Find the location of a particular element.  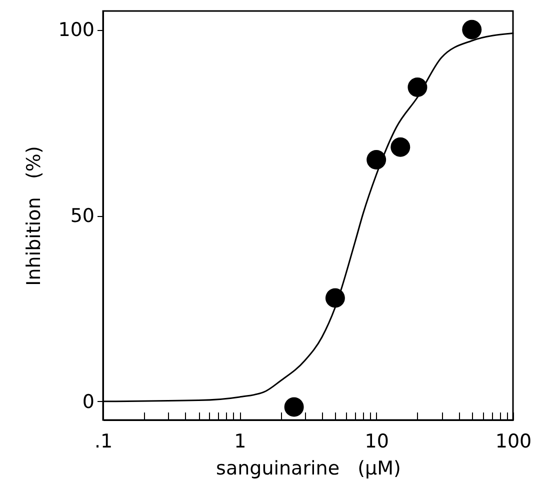

x-tick-label: 10 is located at coordinates (376, 441).